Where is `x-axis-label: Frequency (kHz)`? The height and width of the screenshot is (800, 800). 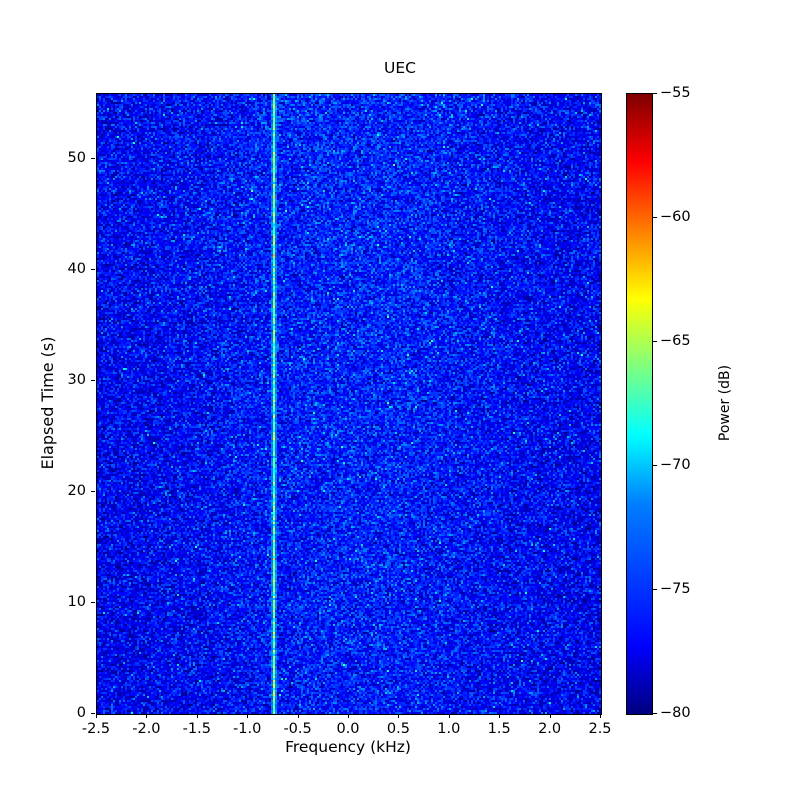 x-axis-label: Frequency (kHz) is located at coordinates (348, 747).